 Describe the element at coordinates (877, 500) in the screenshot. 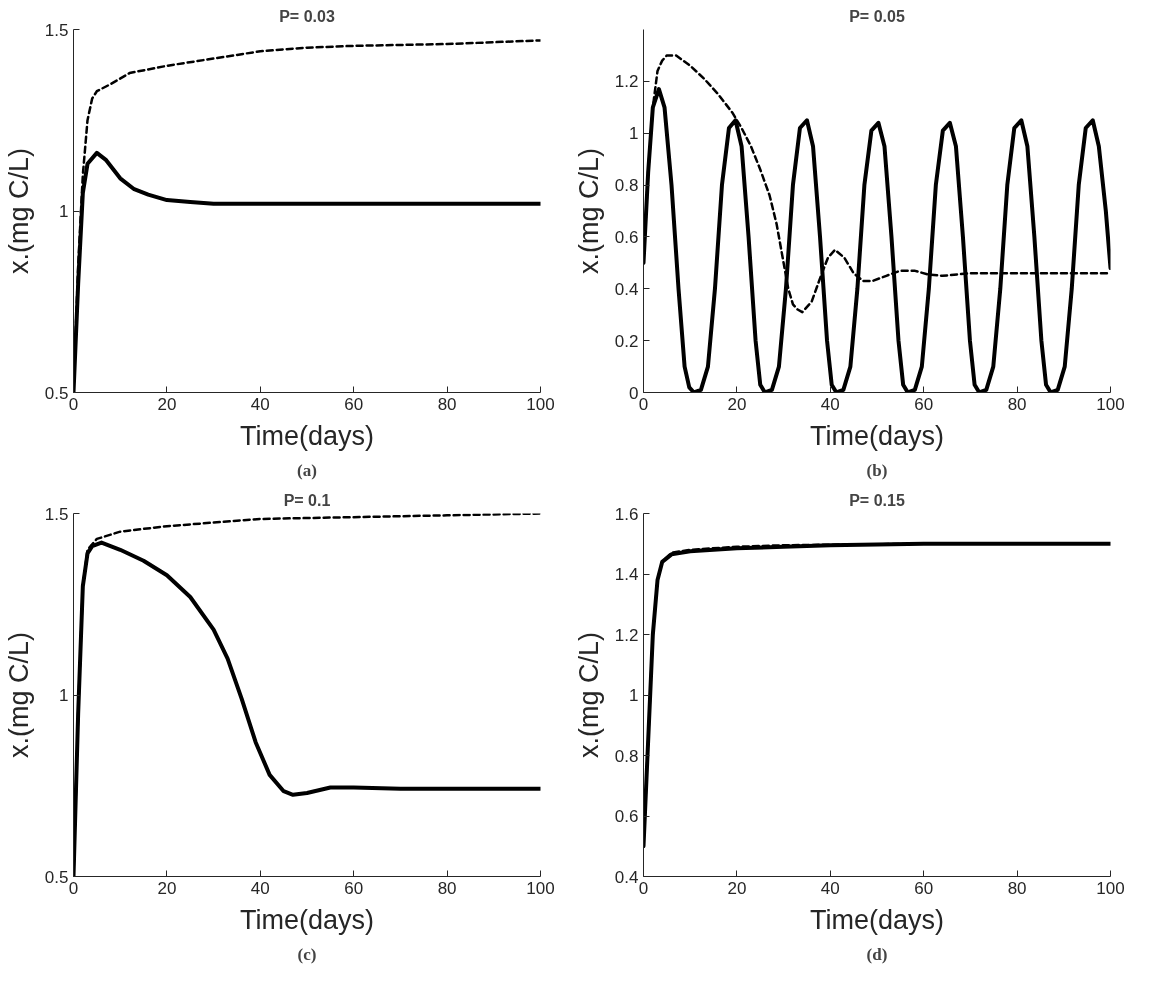

I see `chart-title: P= 0.15` at that location.